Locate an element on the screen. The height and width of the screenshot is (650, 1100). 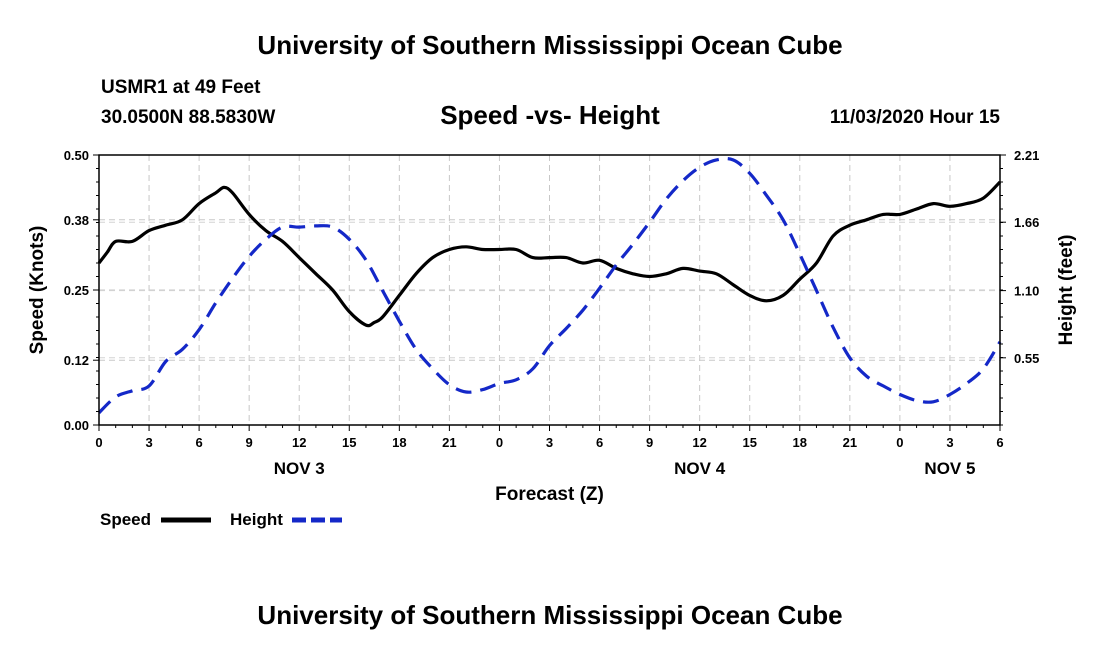
forecast-datetime: 11/03/2020 Hour 15 is located at coordinates (914, 117).